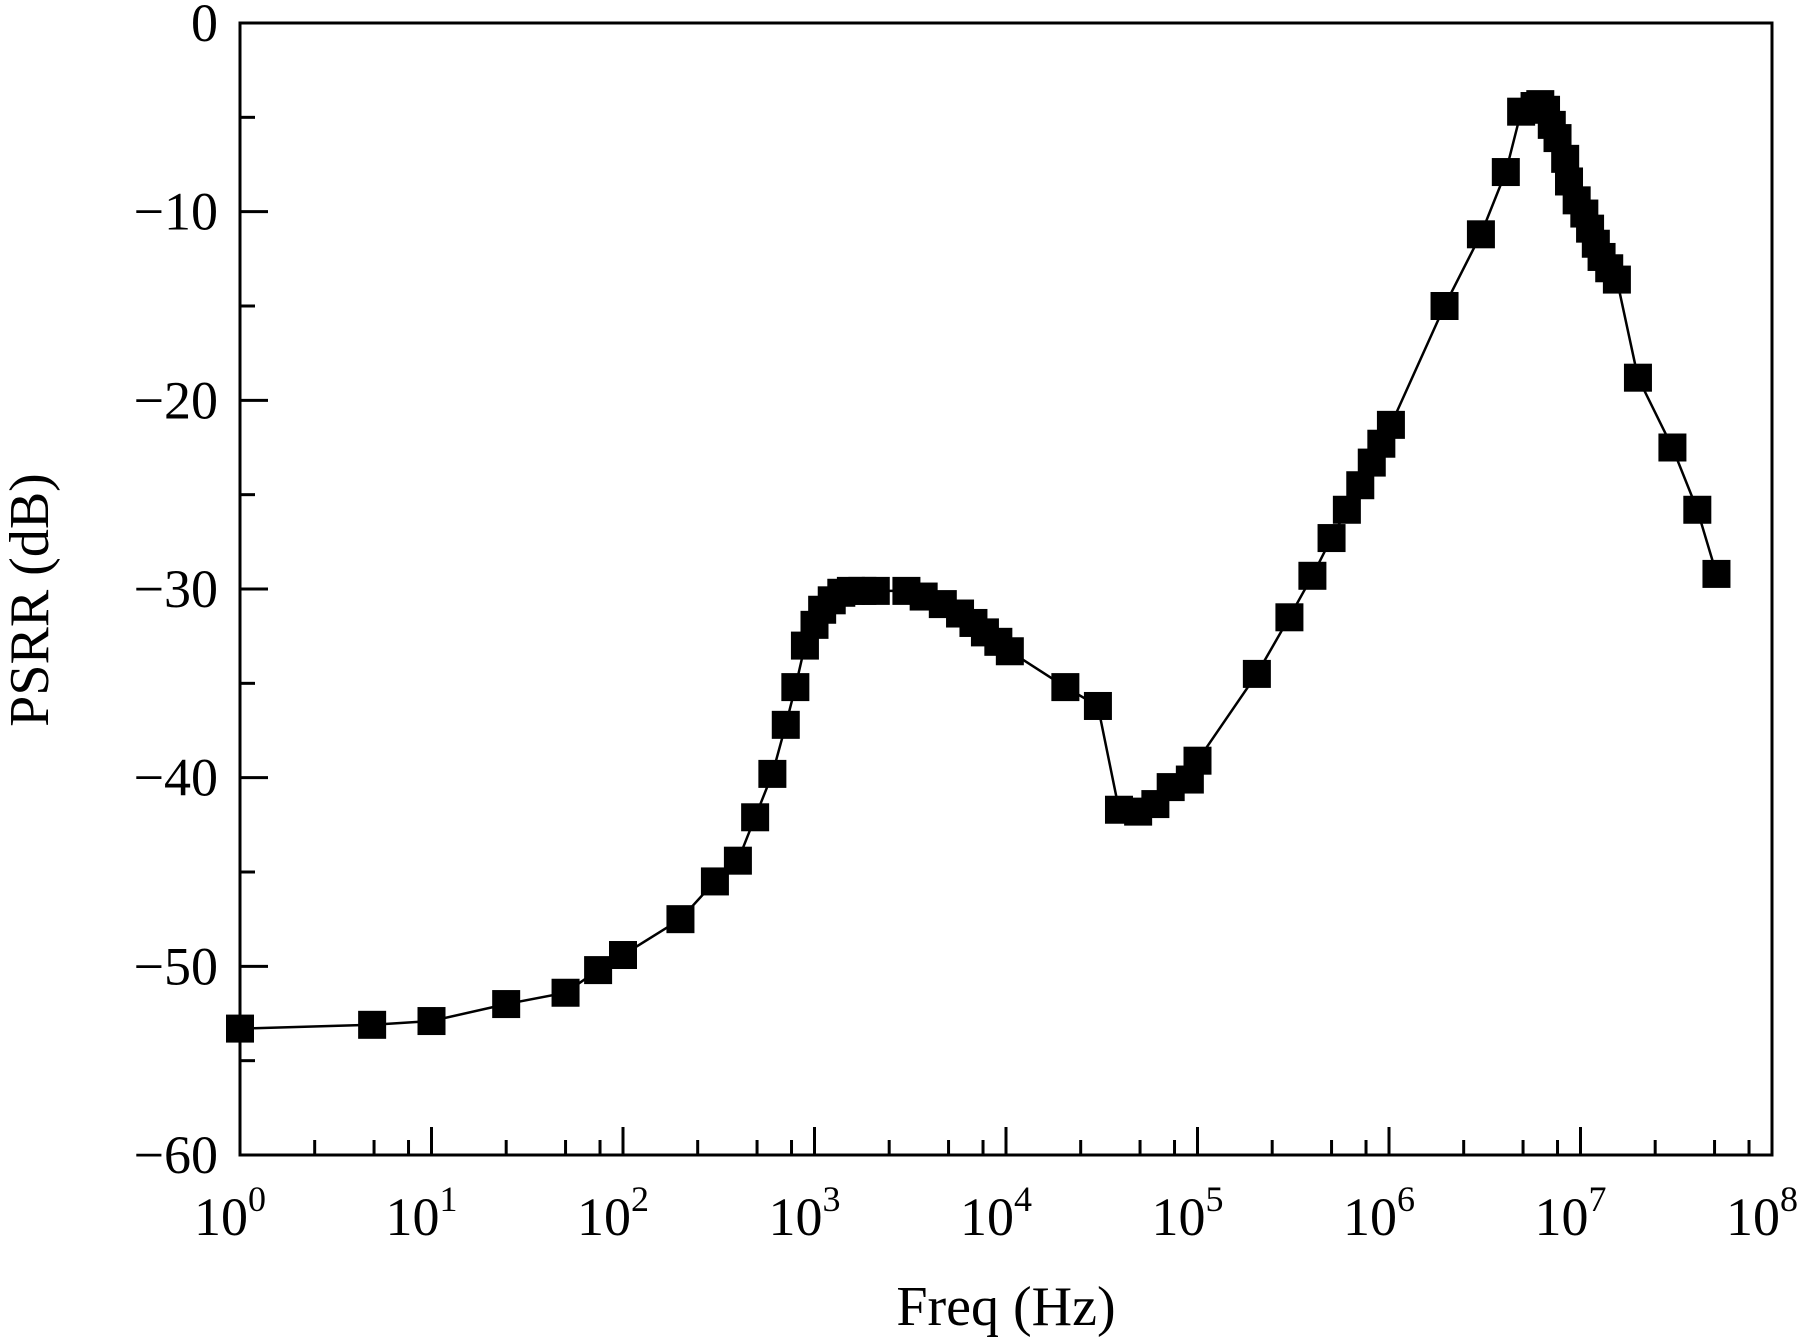 Image resolution: width=1813 pixels, height=1338 pixels. What do you see at coordinates (30, 600) in the screenshot?
I see `y-axis-label: PSRR (dB)` at bounding box center [30, 600].